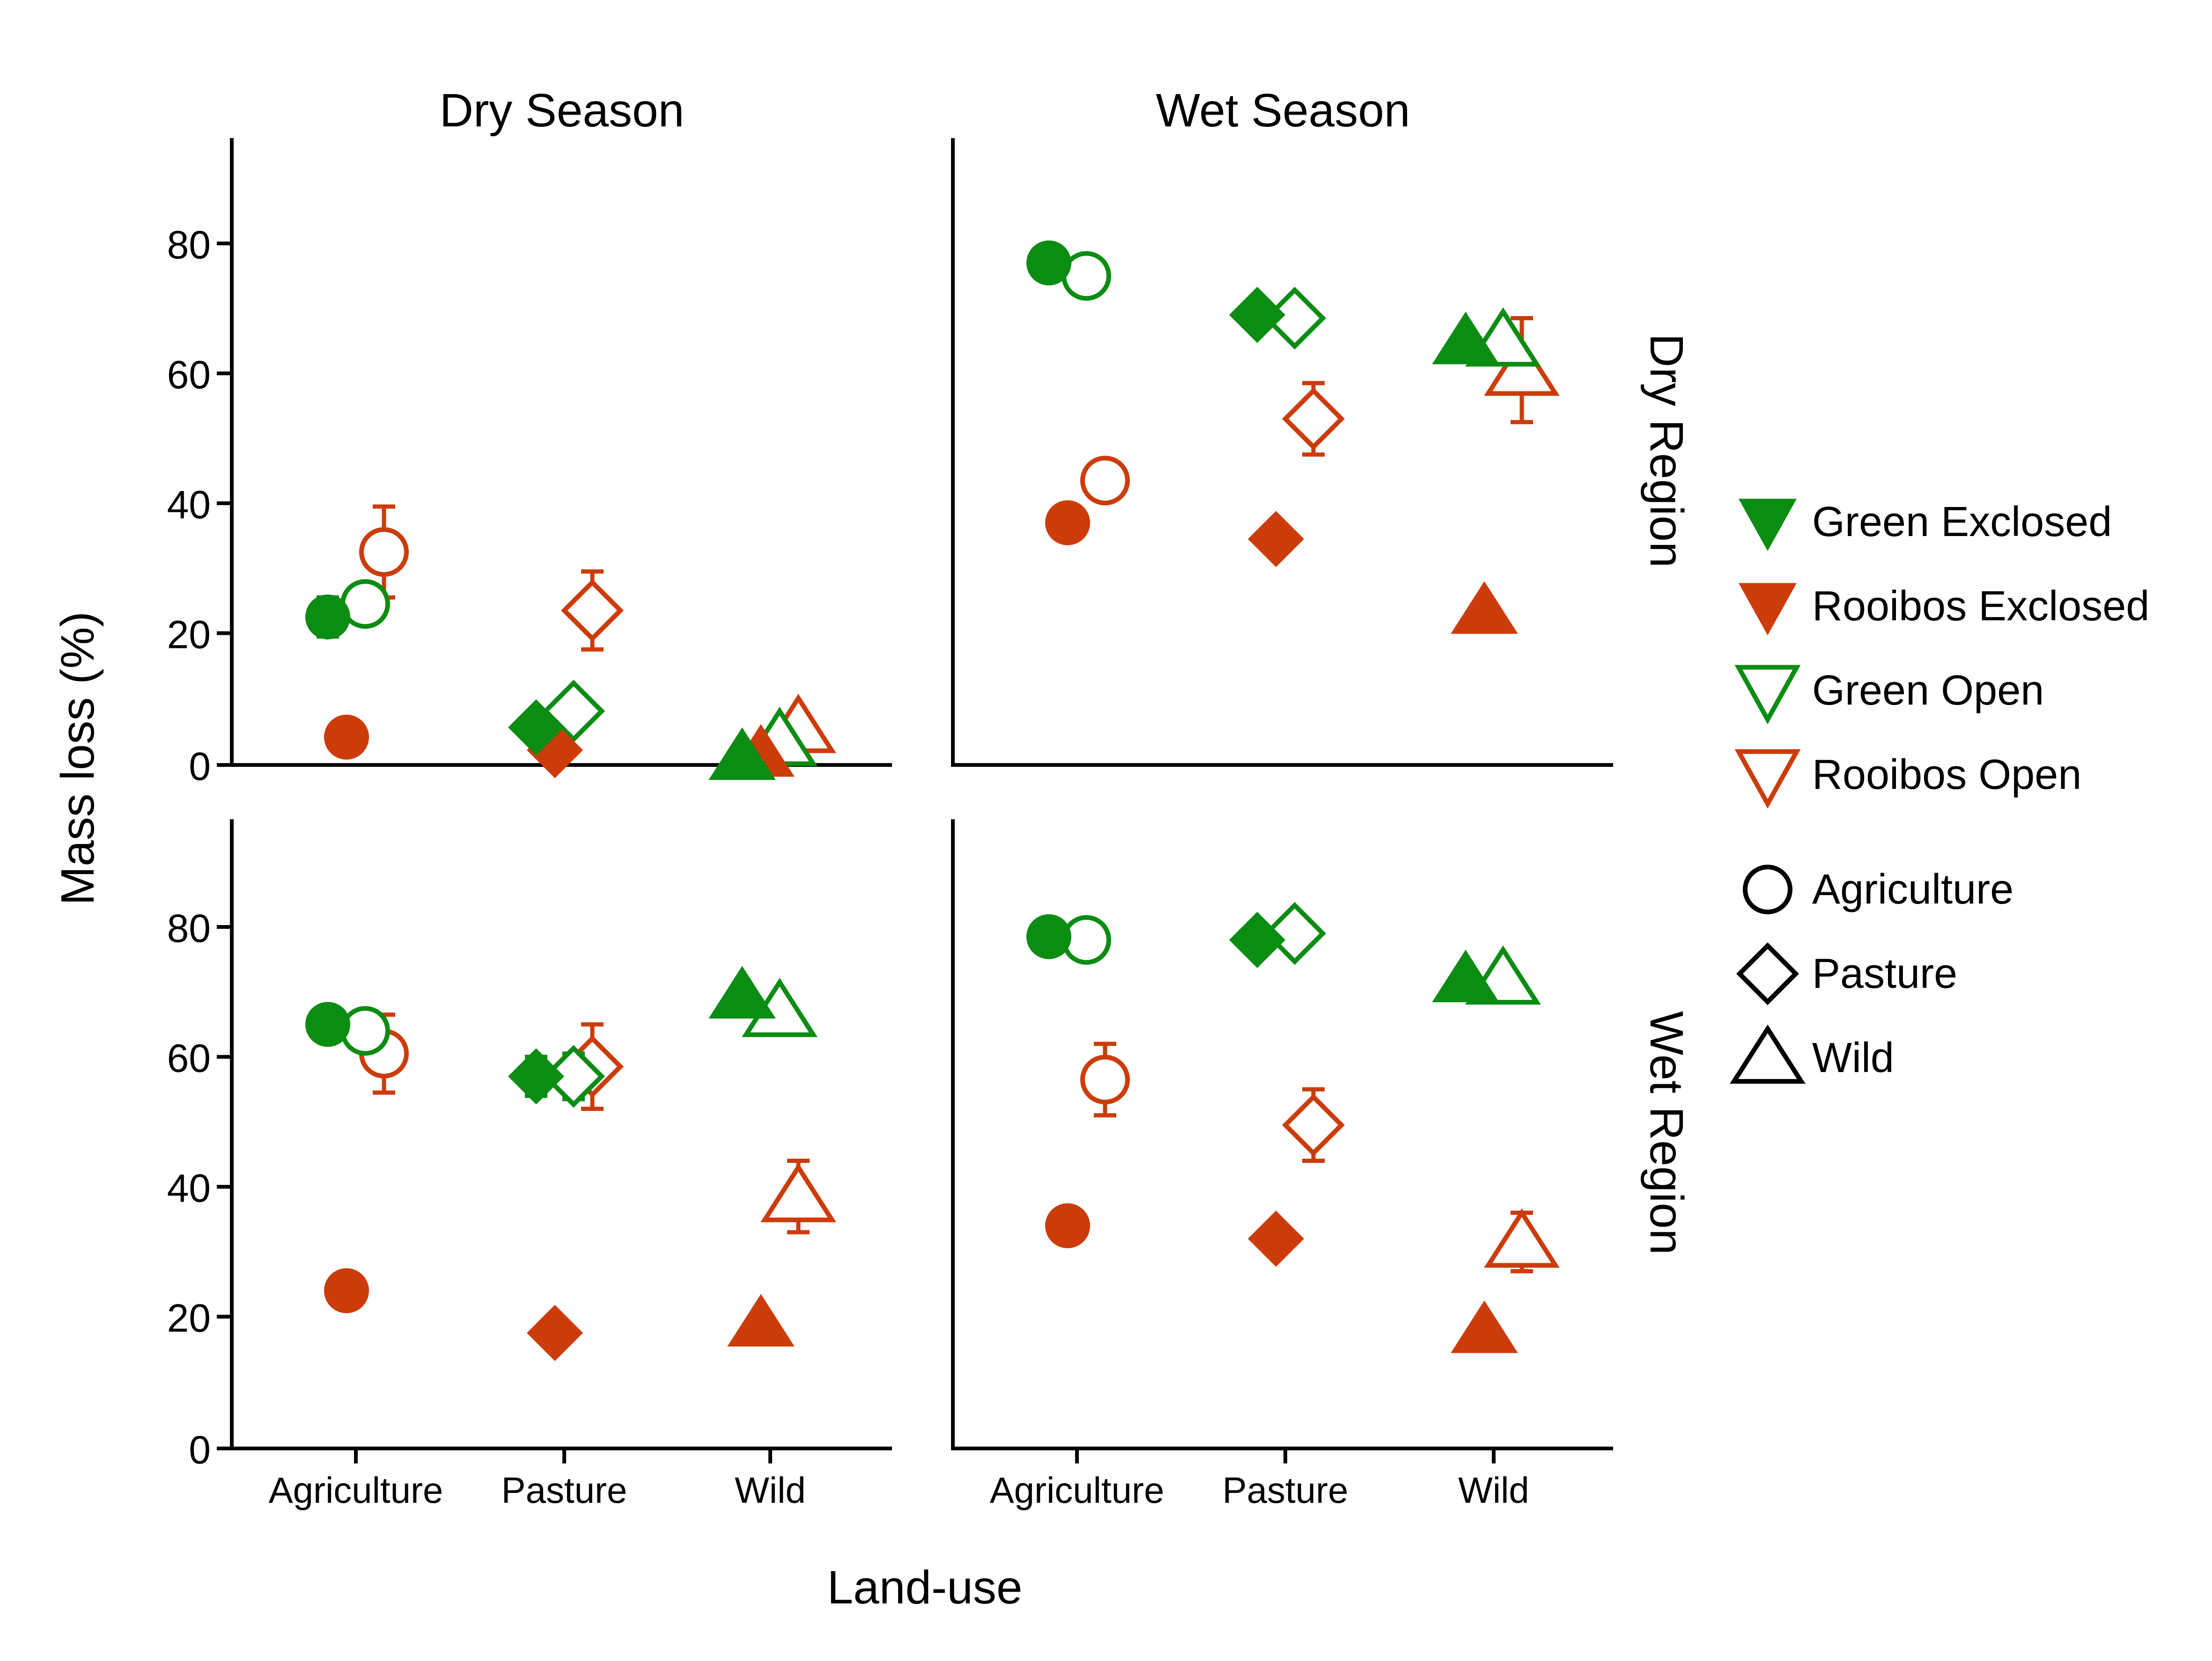  What do you see at coordinates (1981, 606) in the screenshot?
I see `legend-label: Rooibos Exclosed` at bounding box center [1981, 606].